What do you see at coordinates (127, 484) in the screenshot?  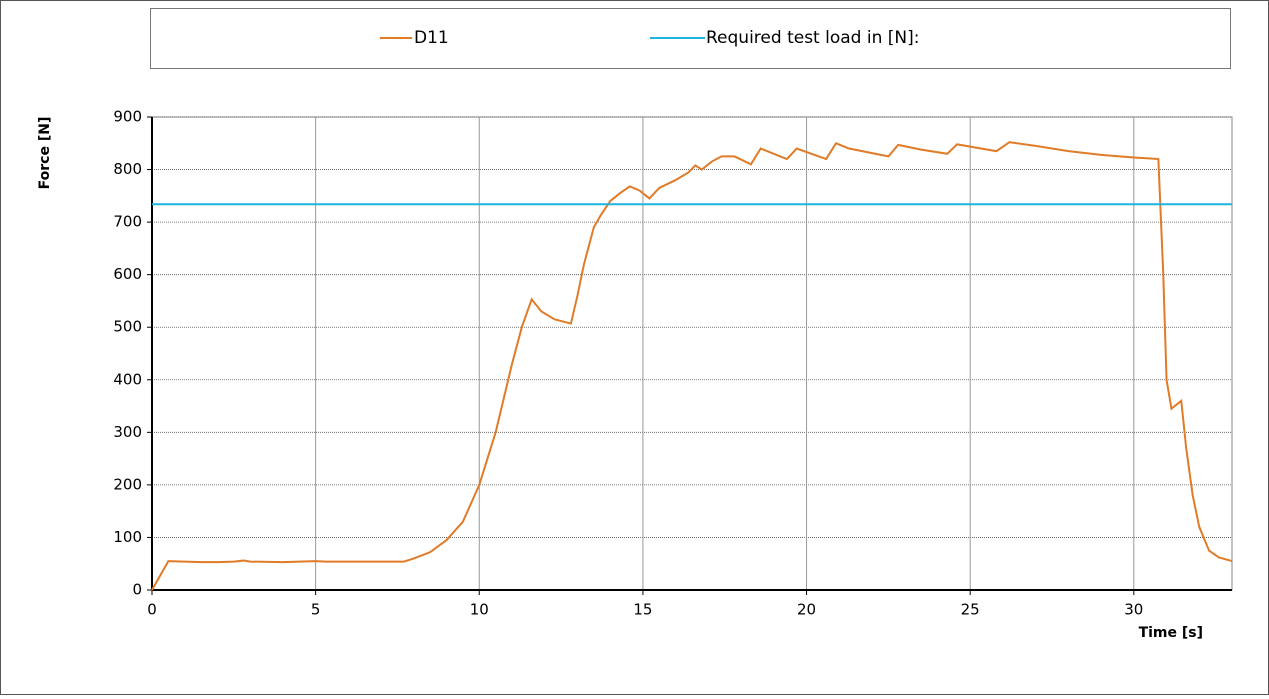 I see `y-tick-label: 200` at bounding box center [127, 484].